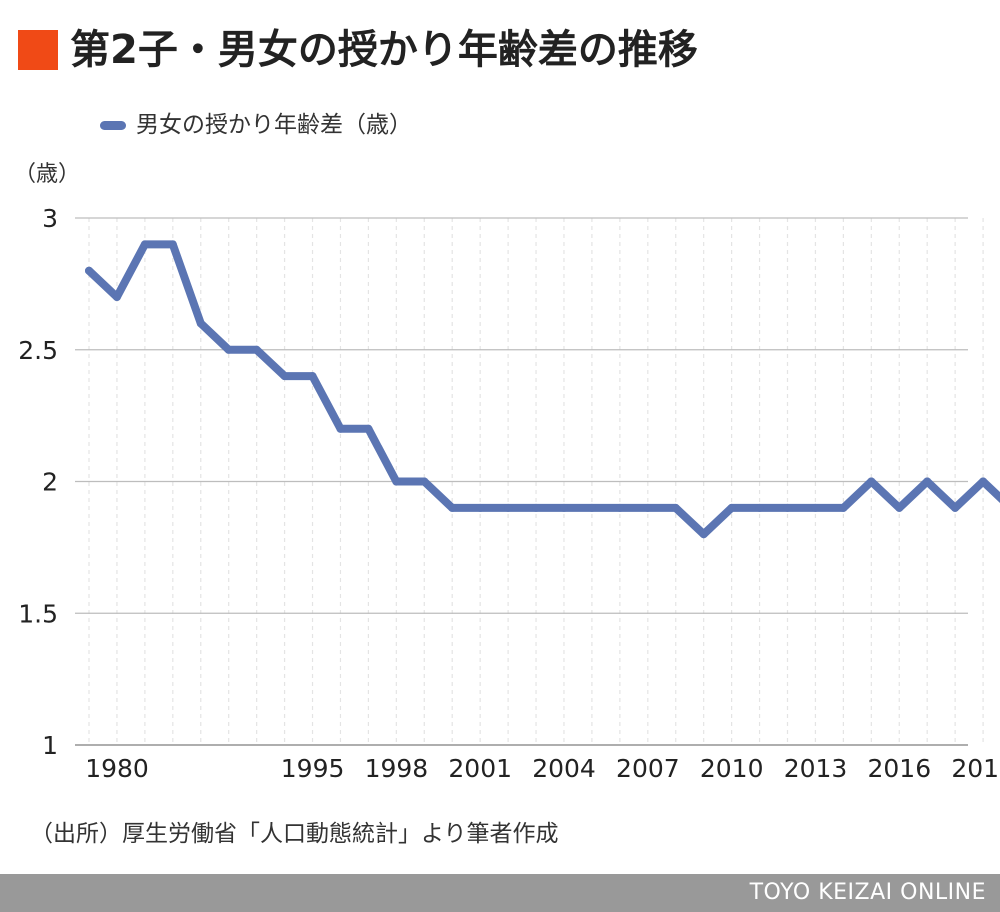  What do you see at coordinates (38, 50) in the screenshot?
I see `title-marker` at bounding box center [38, 50].